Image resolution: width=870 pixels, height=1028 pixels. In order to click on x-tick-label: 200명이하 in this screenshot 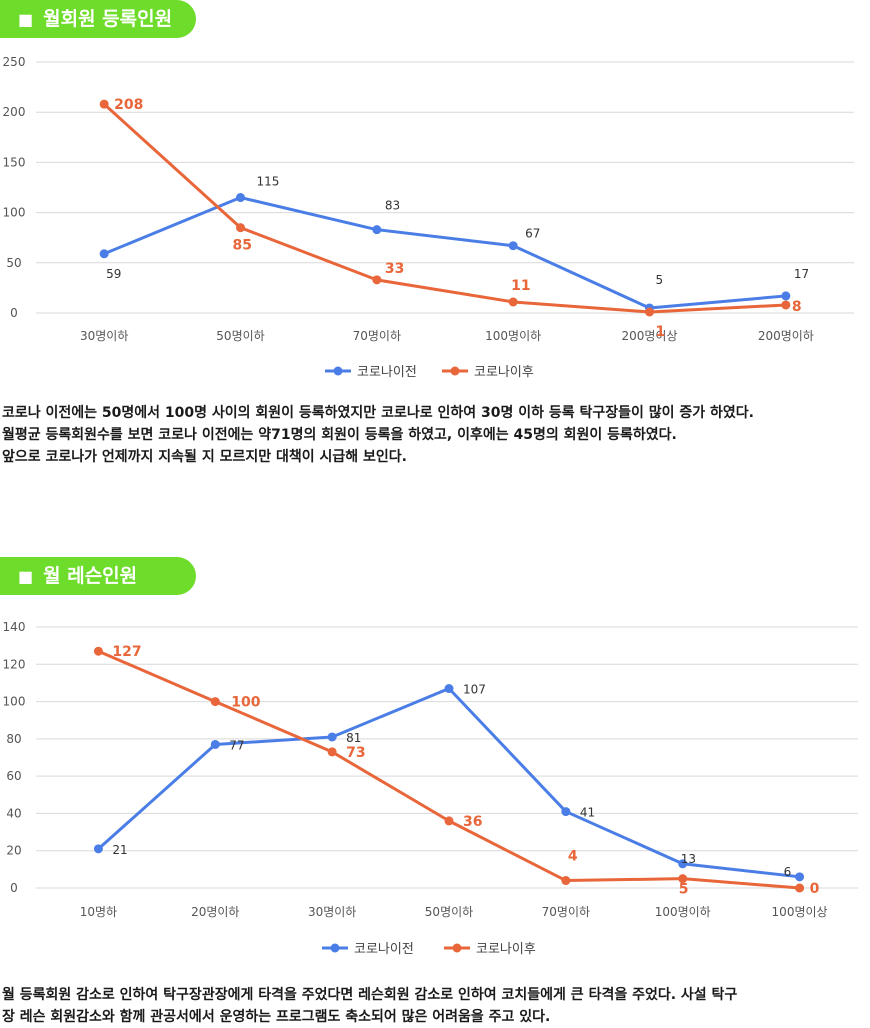, I will do `click(786, 336)`.